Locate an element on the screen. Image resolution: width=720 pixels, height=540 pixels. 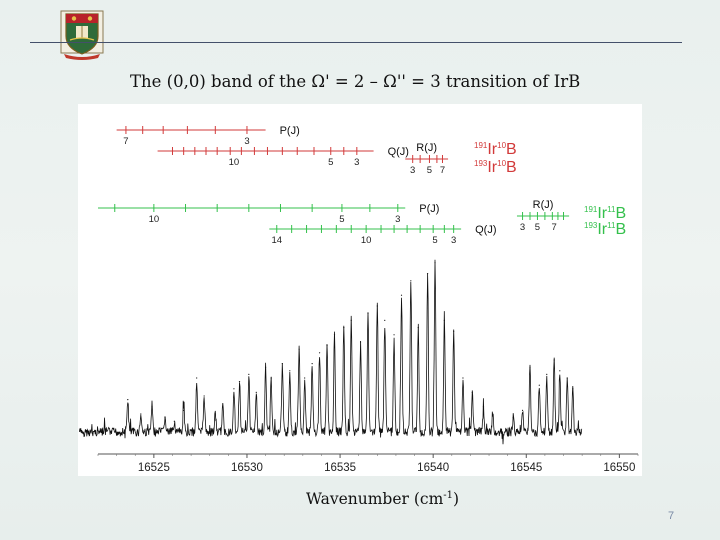
university-crest-icon is located at coordinates (82, 35).